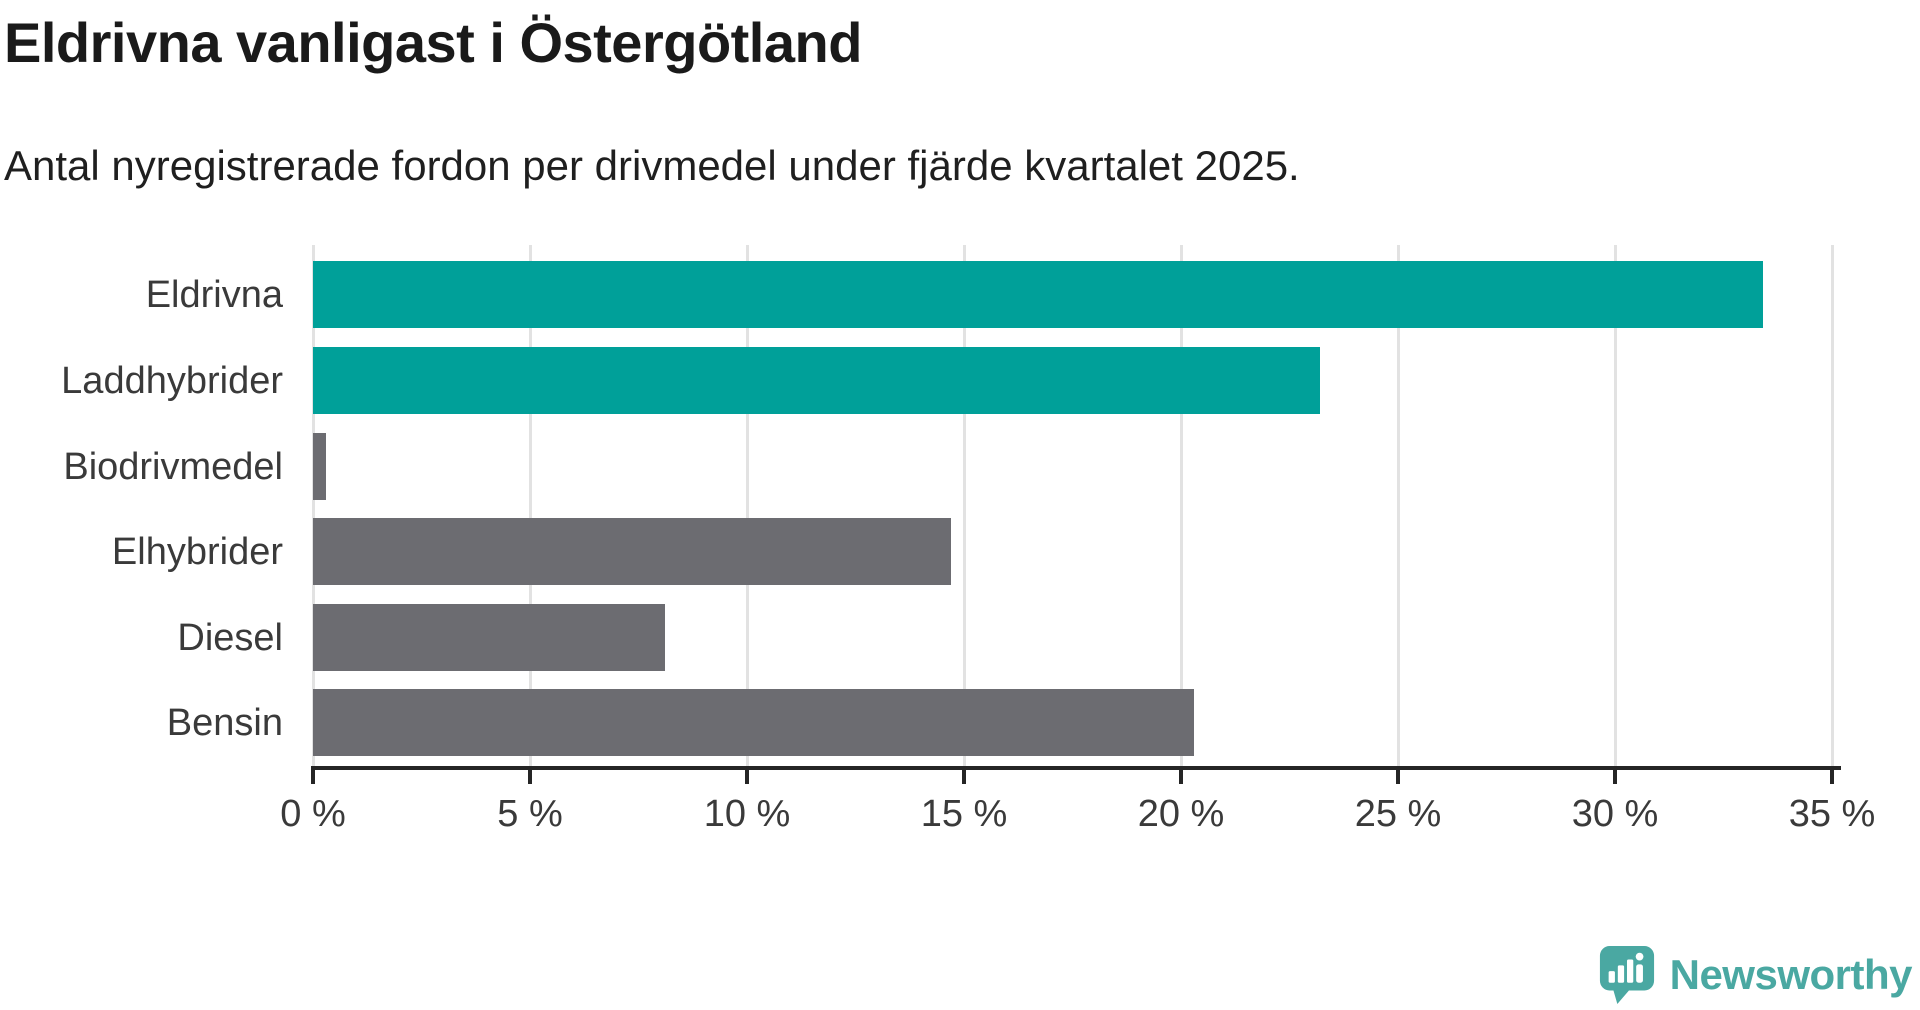 Image resolution: width=1920 pixels, height=1010 pixels. What do you see at coordinates (433, 42) in the screenshot?
I see `chart-title: Eldrivna vanligast i Östergötland` at bounding box center [433, 42].